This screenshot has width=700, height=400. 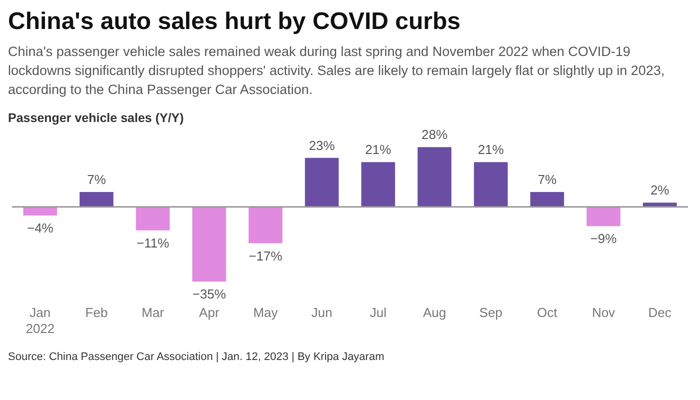 What do you see at coordinates (197, 357) in the screenshot?
I see `source-note: Source: China Passenger Car Association | Jan. 12, 2023 | By Kripa Jayaram` at bounding box center [197, 357].